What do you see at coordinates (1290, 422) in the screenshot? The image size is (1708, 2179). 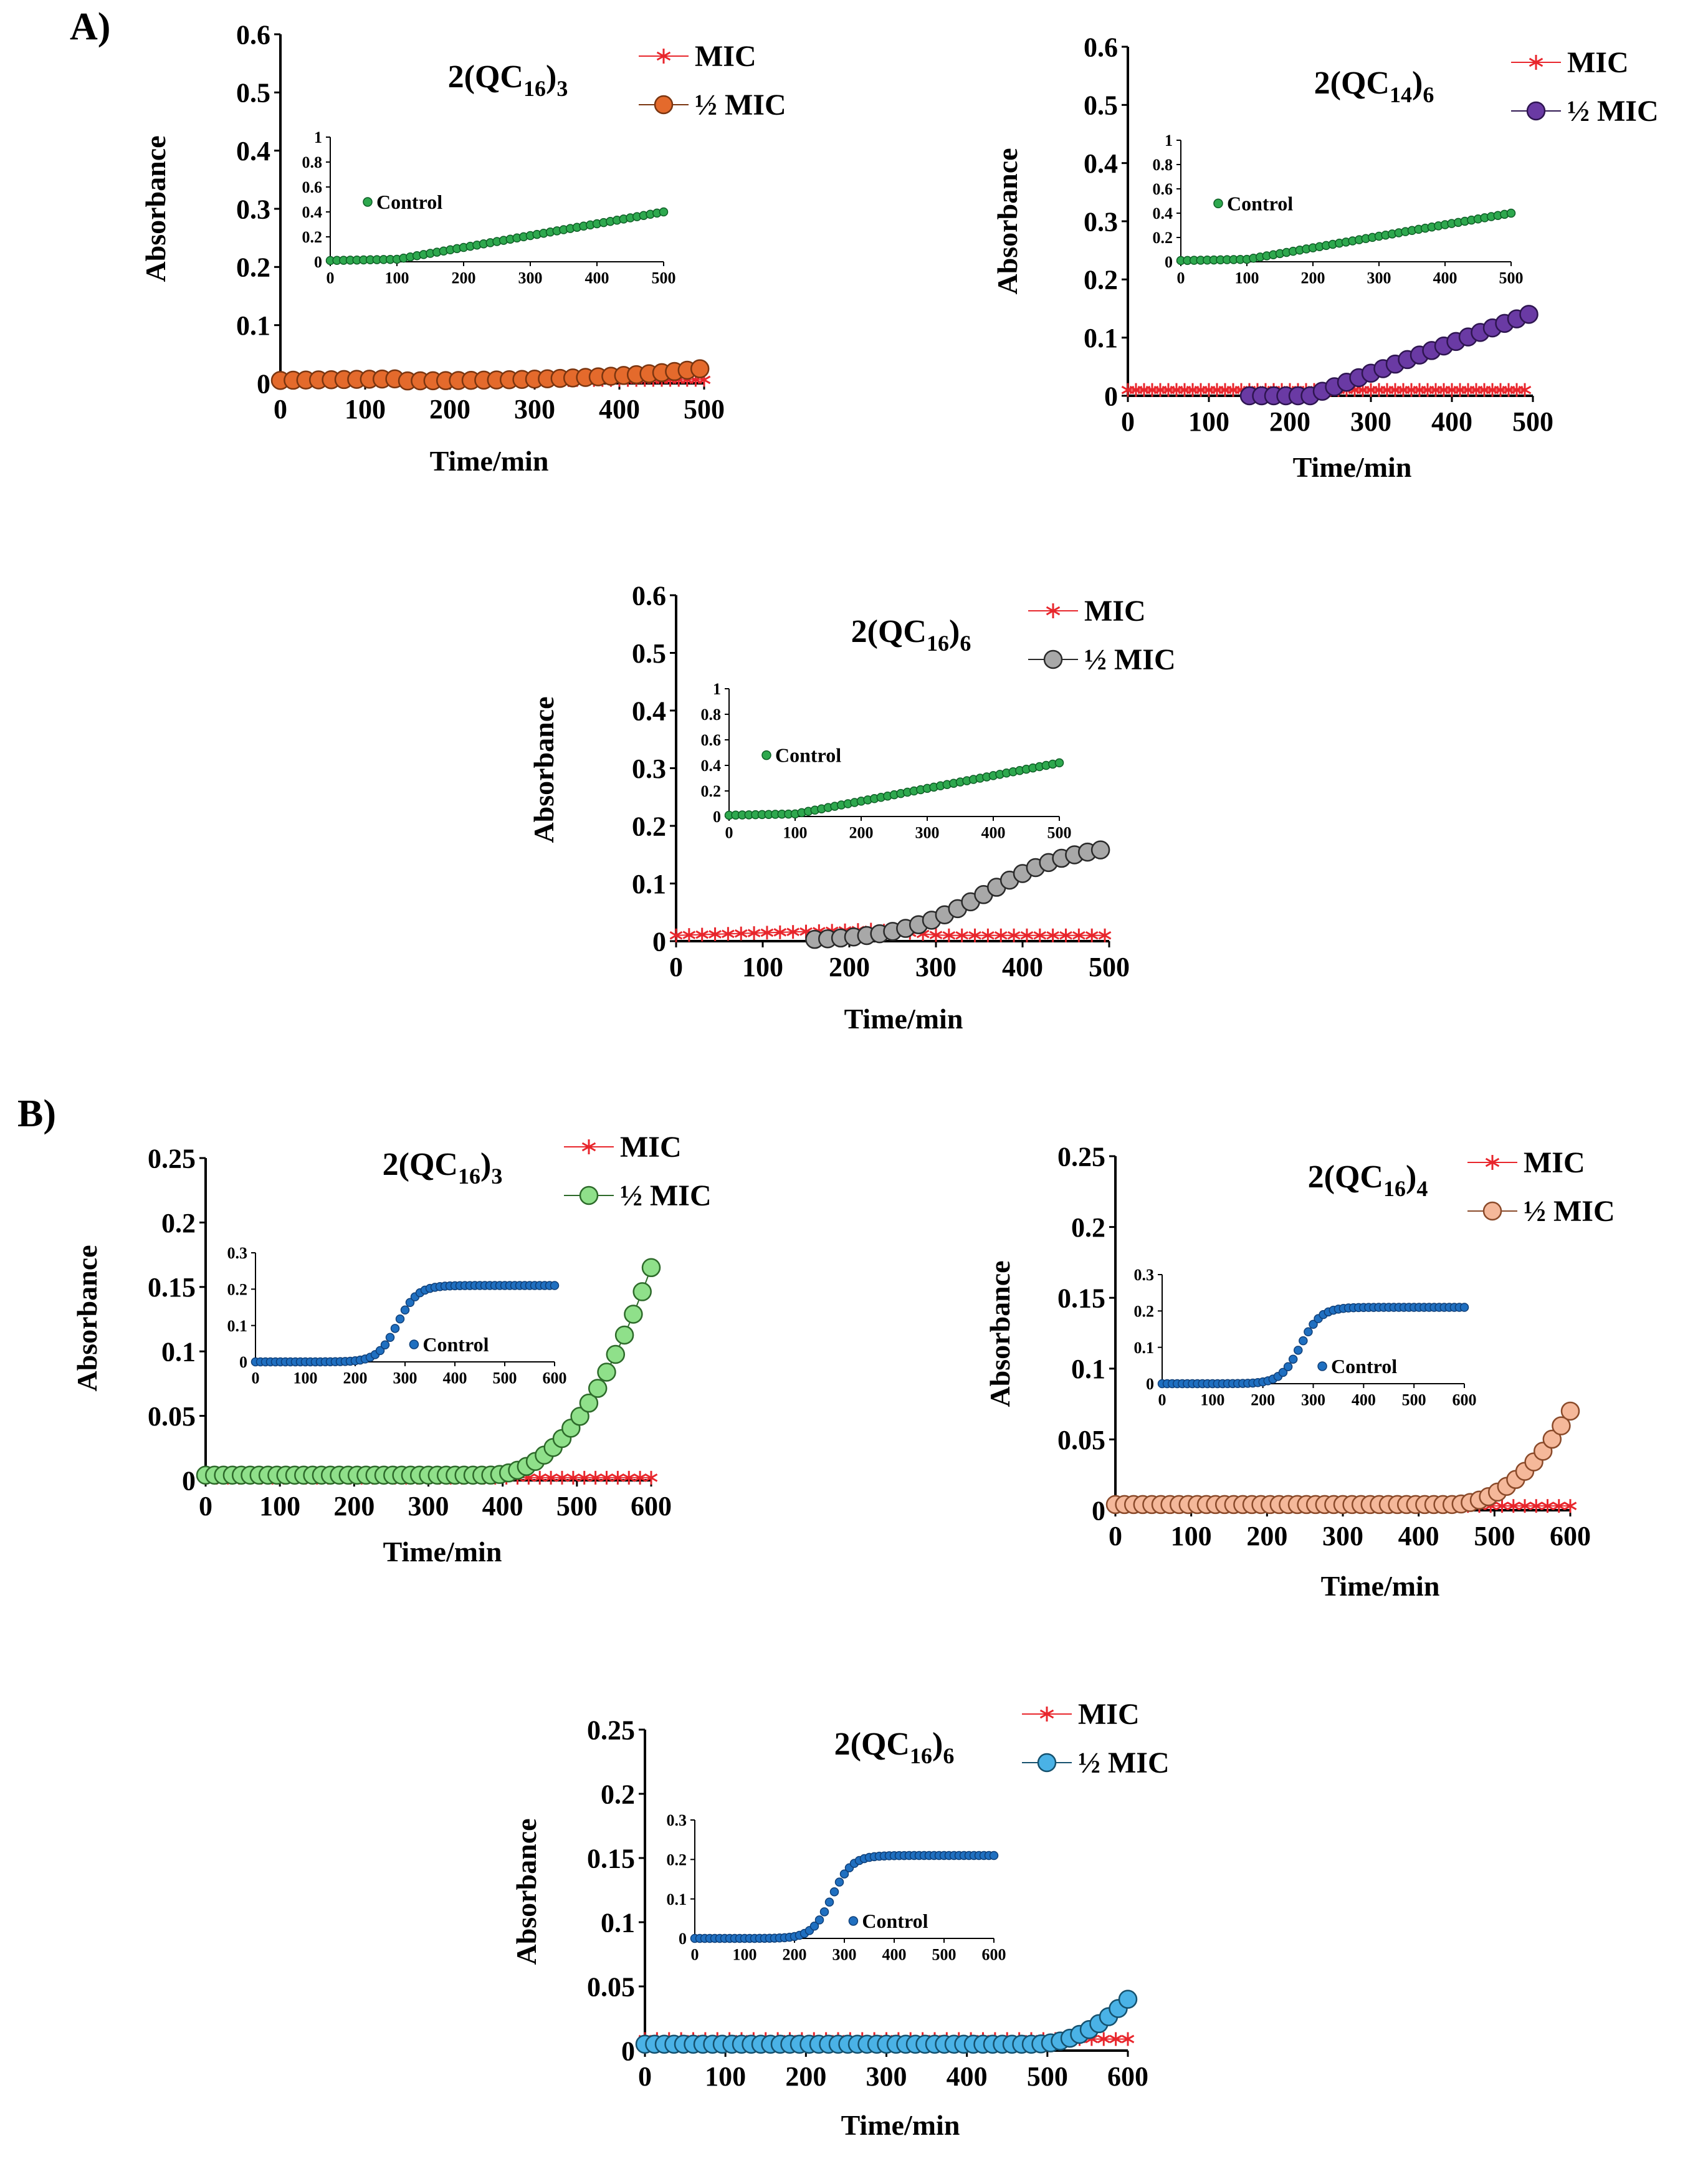 I see `chart-a2-xtick-label: 200` at bounding box center [1290, 422].